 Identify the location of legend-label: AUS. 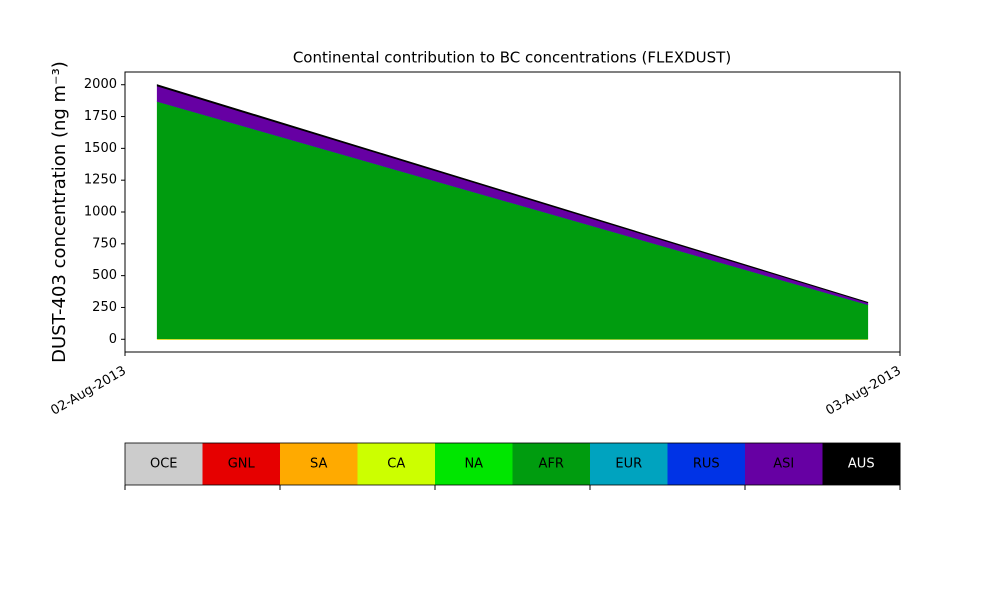
(861, 464).